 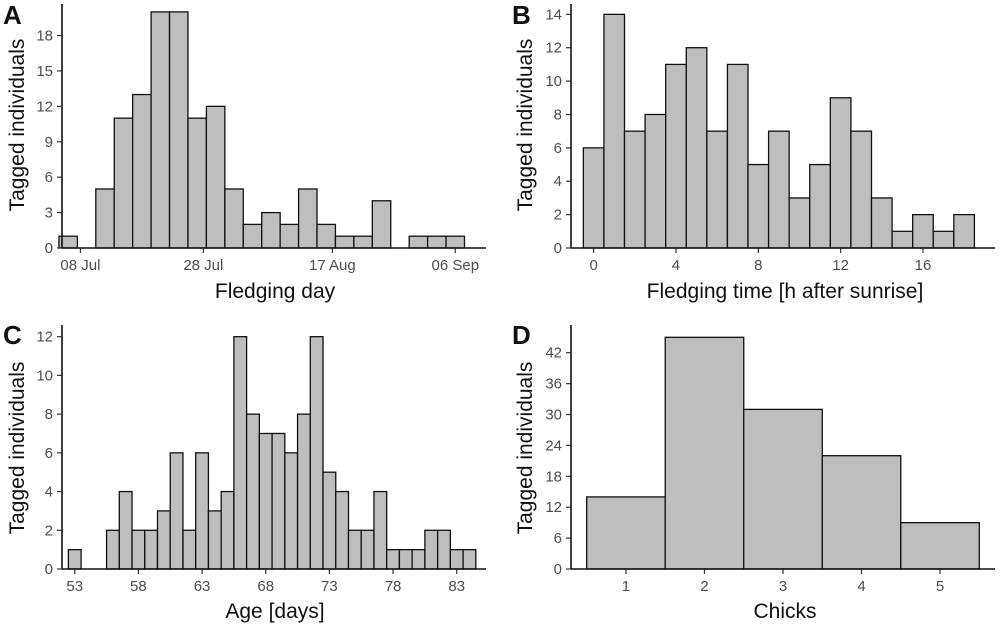 I want to click on panel-d-xtick-label-3: 4, so click(x=861, y=586).